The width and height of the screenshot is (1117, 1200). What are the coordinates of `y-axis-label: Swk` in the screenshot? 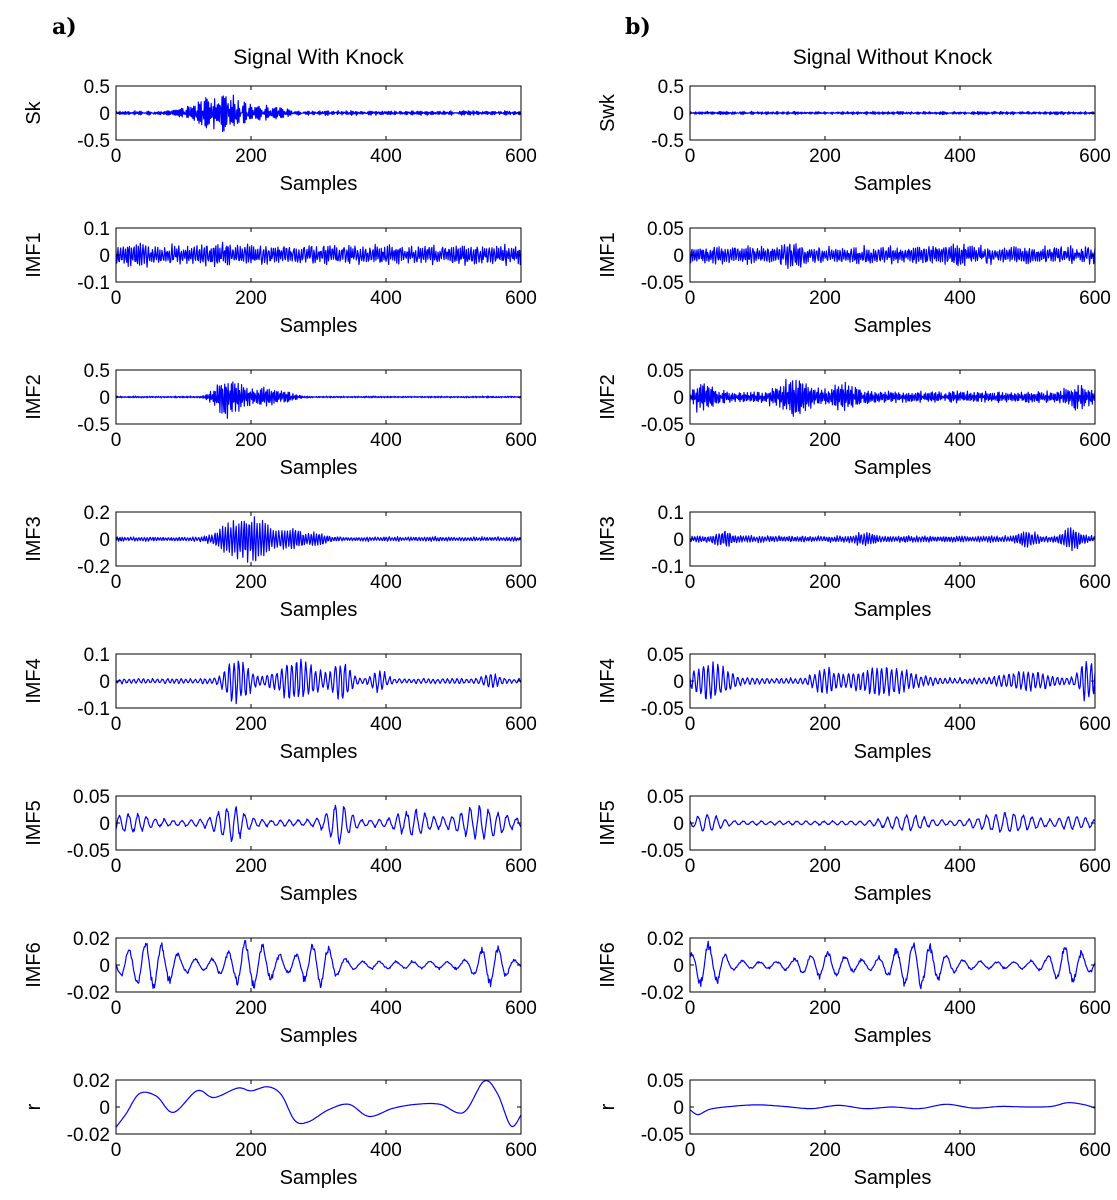 It's located at (608, 112).